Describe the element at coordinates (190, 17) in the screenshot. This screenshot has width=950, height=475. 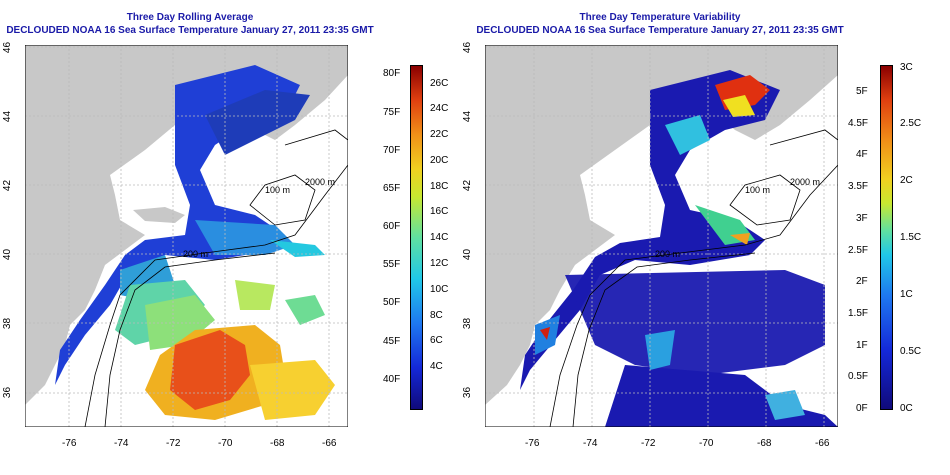
I see `title-left-line1: Three Day Rolling Average` at that location.